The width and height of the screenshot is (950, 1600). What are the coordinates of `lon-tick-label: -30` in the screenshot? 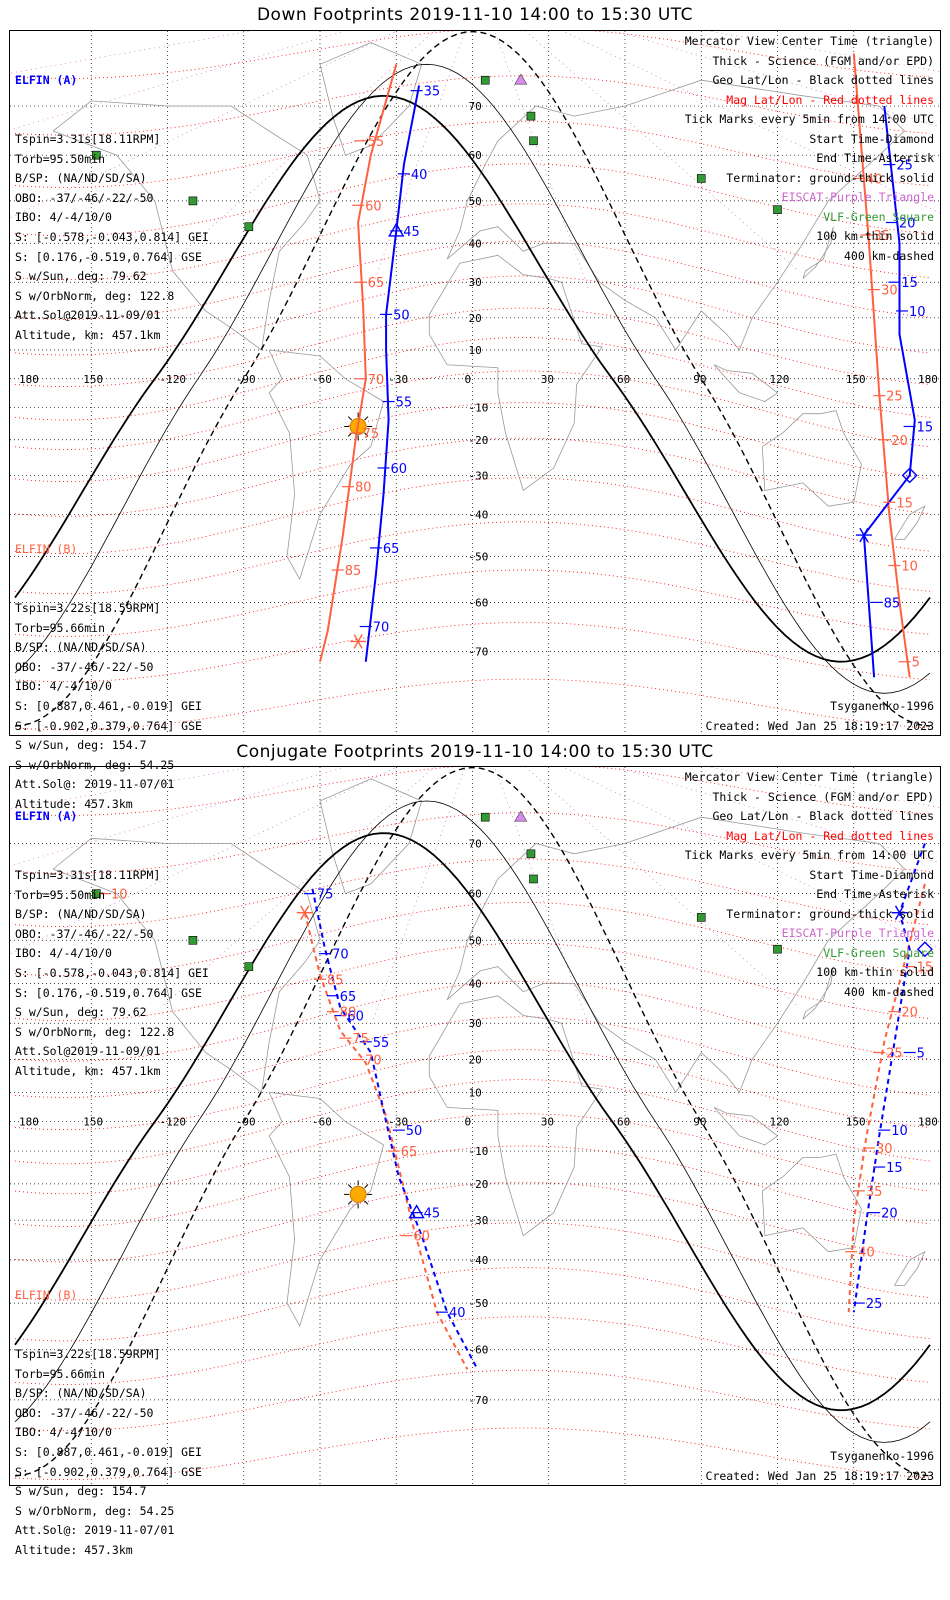 It's located at (398, 379).